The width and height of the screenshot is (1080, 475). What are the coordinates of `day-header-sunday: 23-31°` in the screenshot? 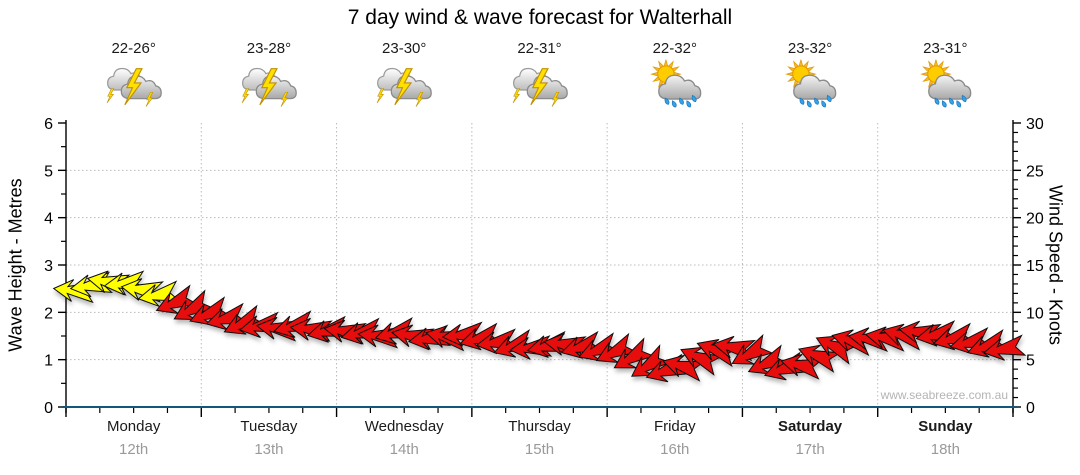 It's located at (945, 75).